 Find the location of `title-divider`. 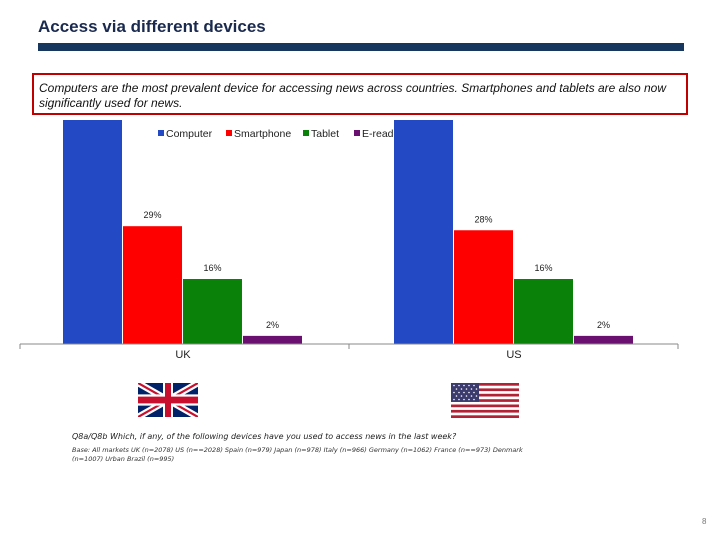

title-divider is located at coordinates (361, 47).